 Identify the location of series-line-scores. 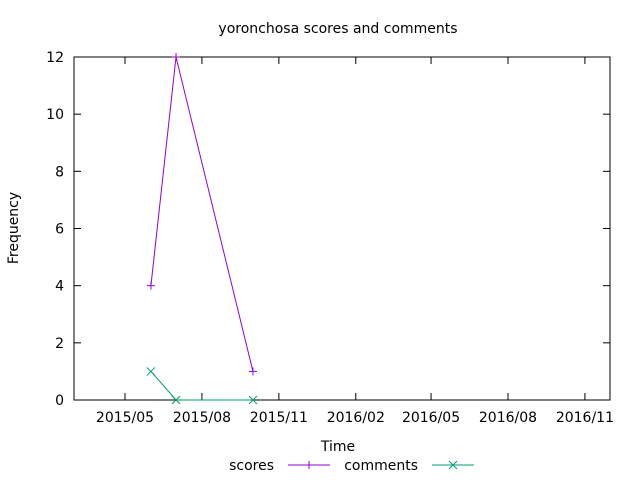
(202, 214).